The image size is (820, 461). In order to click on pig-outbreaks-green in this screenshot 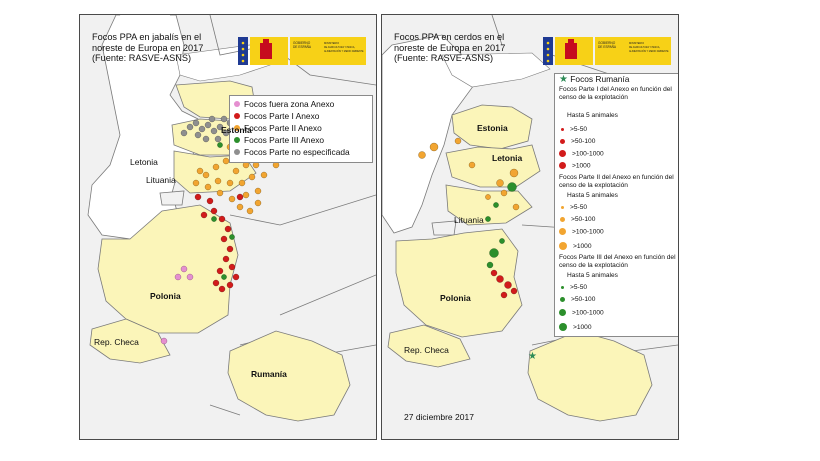, I will do `click(501, 225)`.